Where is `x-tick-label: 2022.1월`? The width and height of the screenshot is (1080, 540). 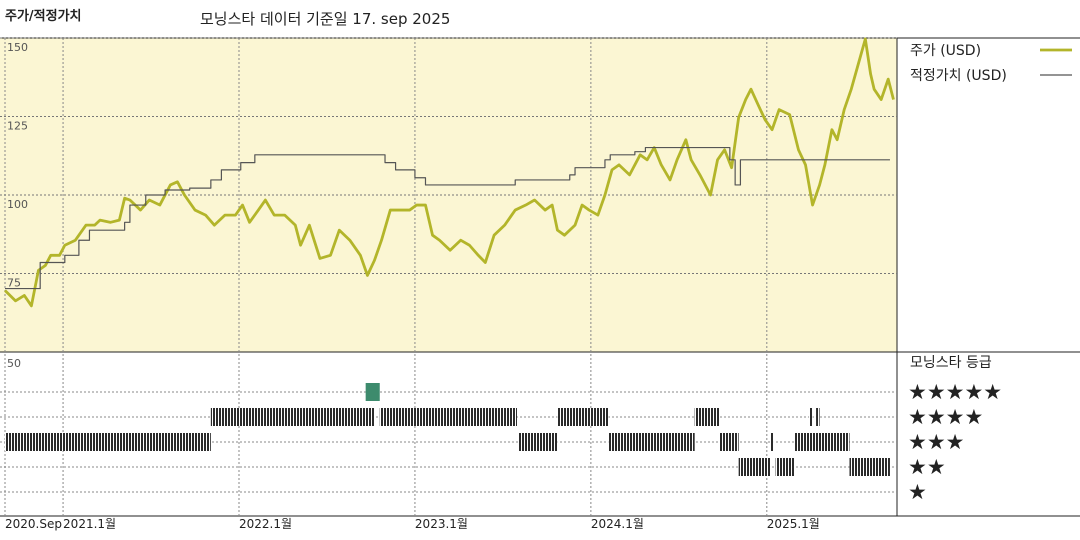 x-tick-label: 2022.1월 is located at coordinates (265, 524).